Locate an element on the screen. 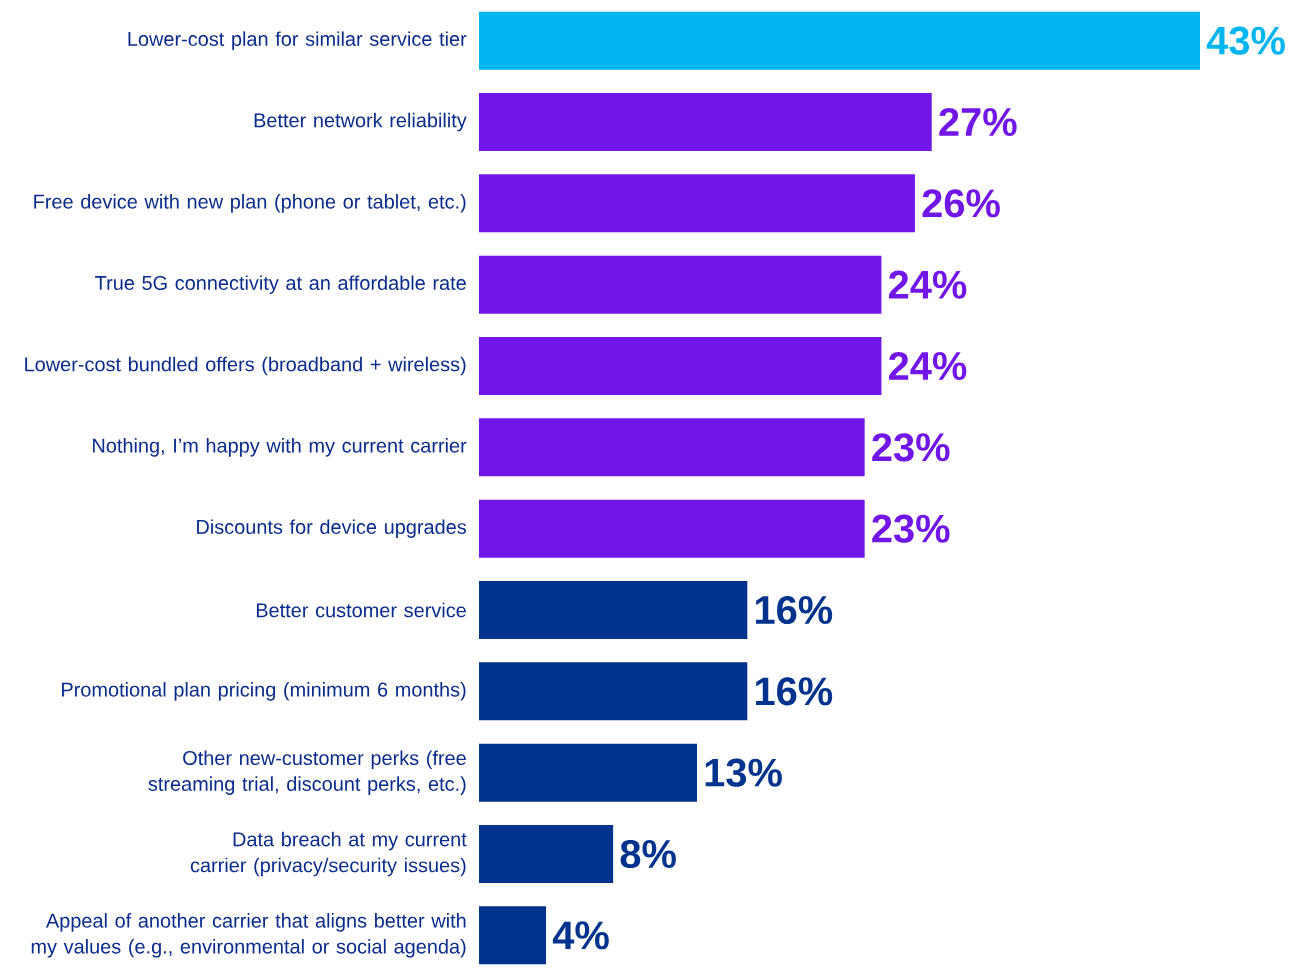 This screenshot has width=1309, height=976. y-tick-label: Lower-cost plan for similar service tier is located at coordinates (297, 40).